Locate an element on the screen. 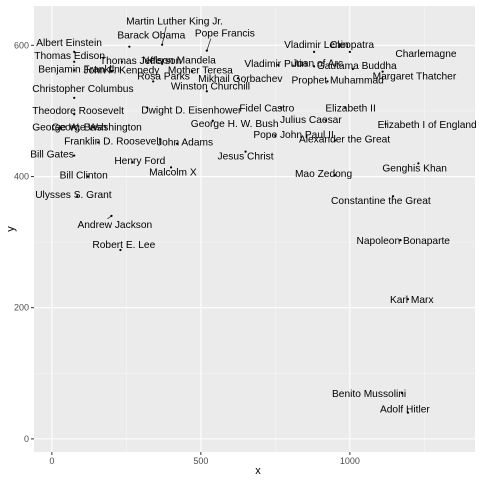  label-fidel-castro: Fidel Castro is located at coordinates (266, 109).